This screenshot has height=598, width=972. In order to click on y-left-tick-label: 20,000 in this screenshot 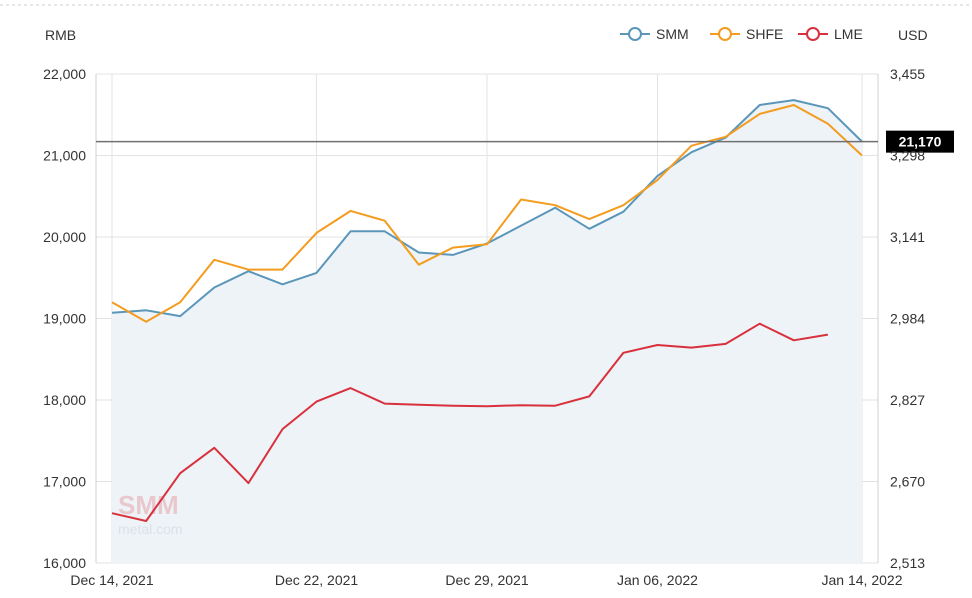, I will do `click(64, 237)`.